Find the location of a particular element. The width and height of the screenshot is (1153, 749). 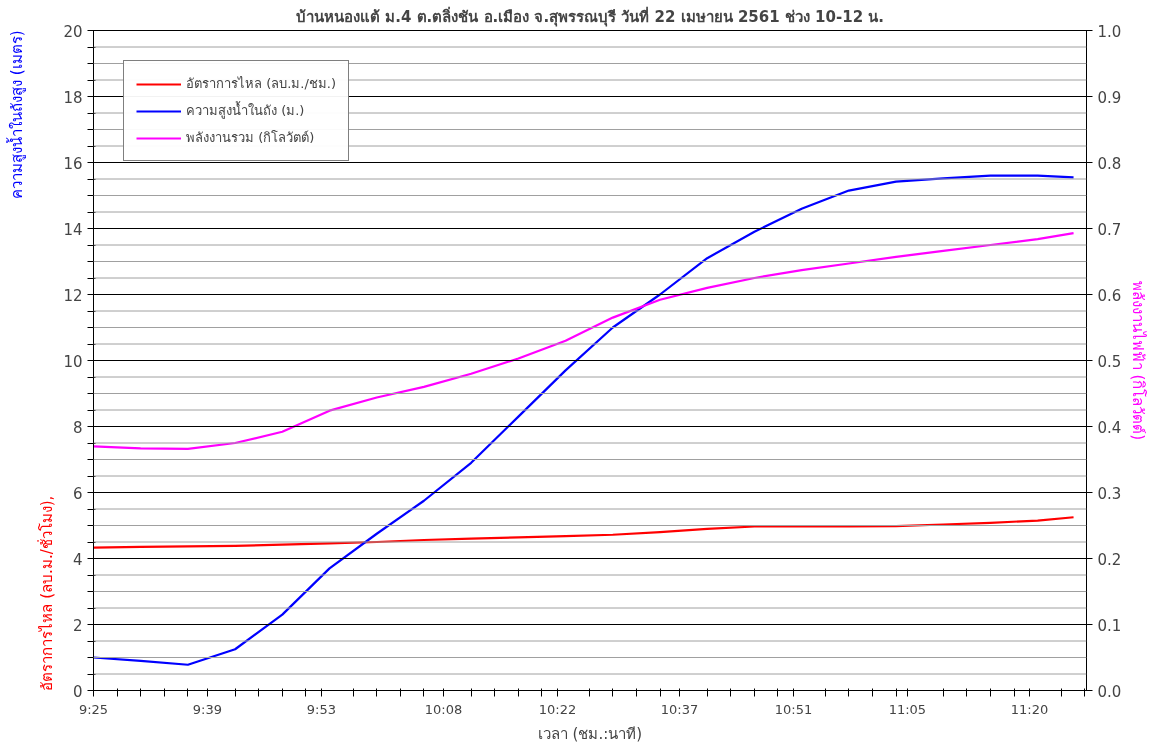

y-tick-label: 8 is located at coordinates (77, 427).